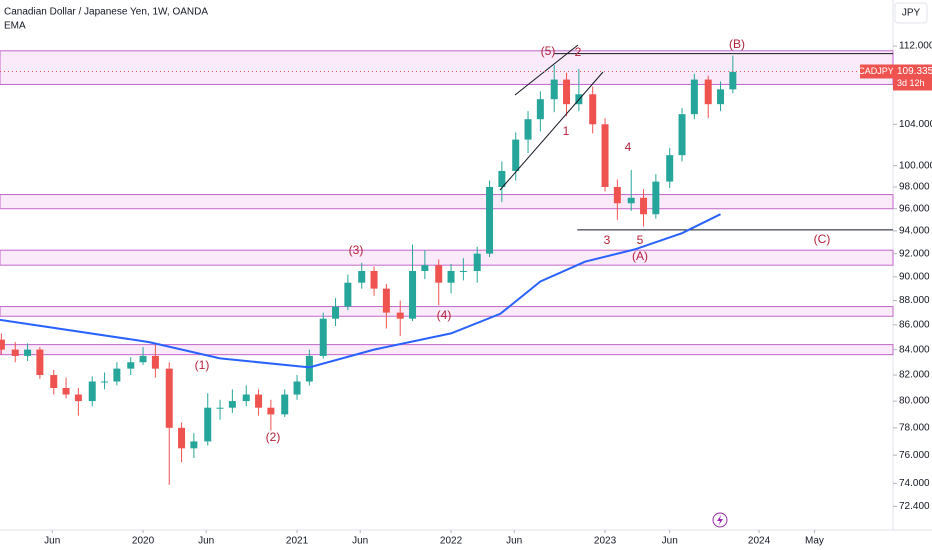  What do you see at coordinates (640, 256) in the screenshot?
I see `wave-label: (A)` at bounding box center [640, 256].